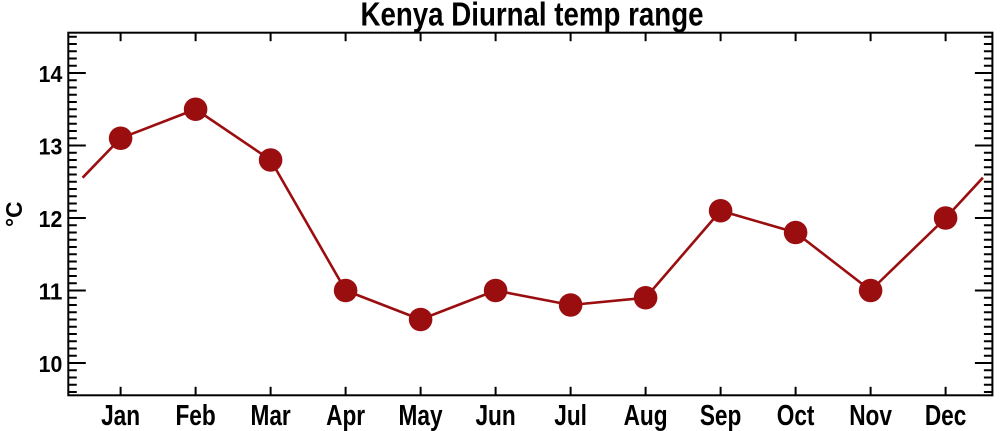  I want to click on svg-text: Dec, so click(946, 415).